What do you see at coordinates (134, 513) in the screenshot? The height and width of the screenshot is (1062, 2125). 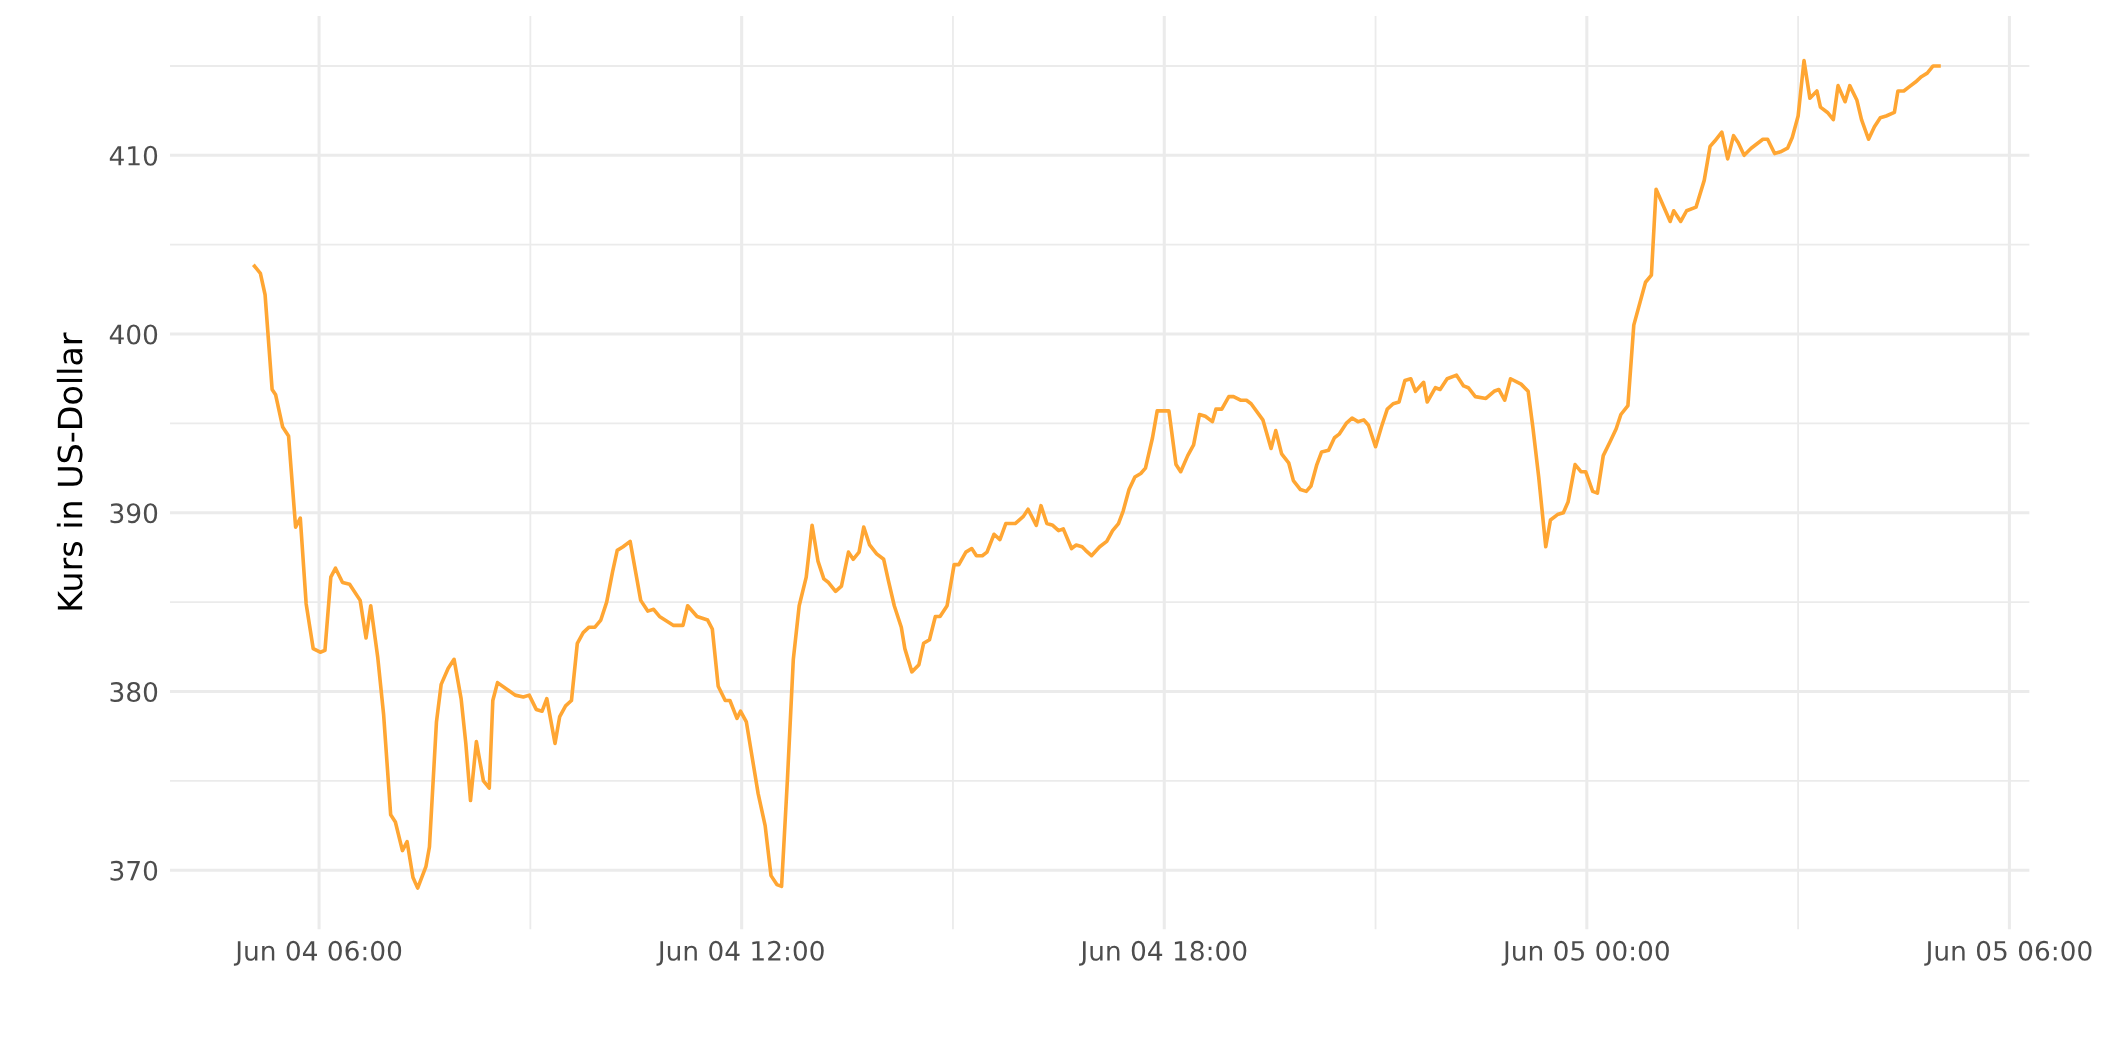 I see `y-tick-label: 390` at bounding box center [134, 513].